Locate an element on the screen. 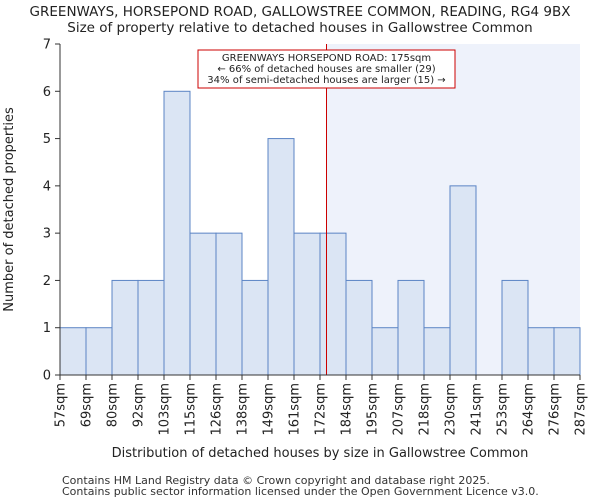 This screenshot has width=600, height=500. x-tick-label: 57sqm is located at coordinates (61, 405).